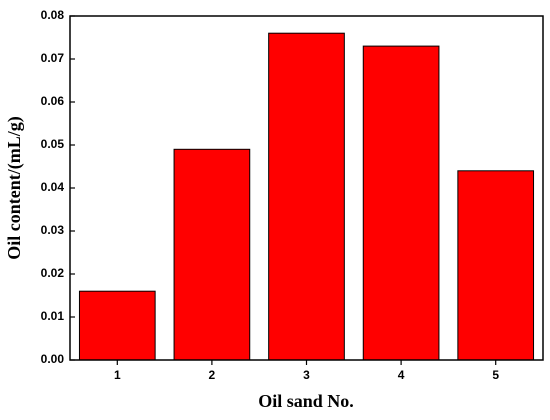  Describe the element at coordinates (53, 359) in the screenshot. I see `y-tick-label: 0.00` at that location.